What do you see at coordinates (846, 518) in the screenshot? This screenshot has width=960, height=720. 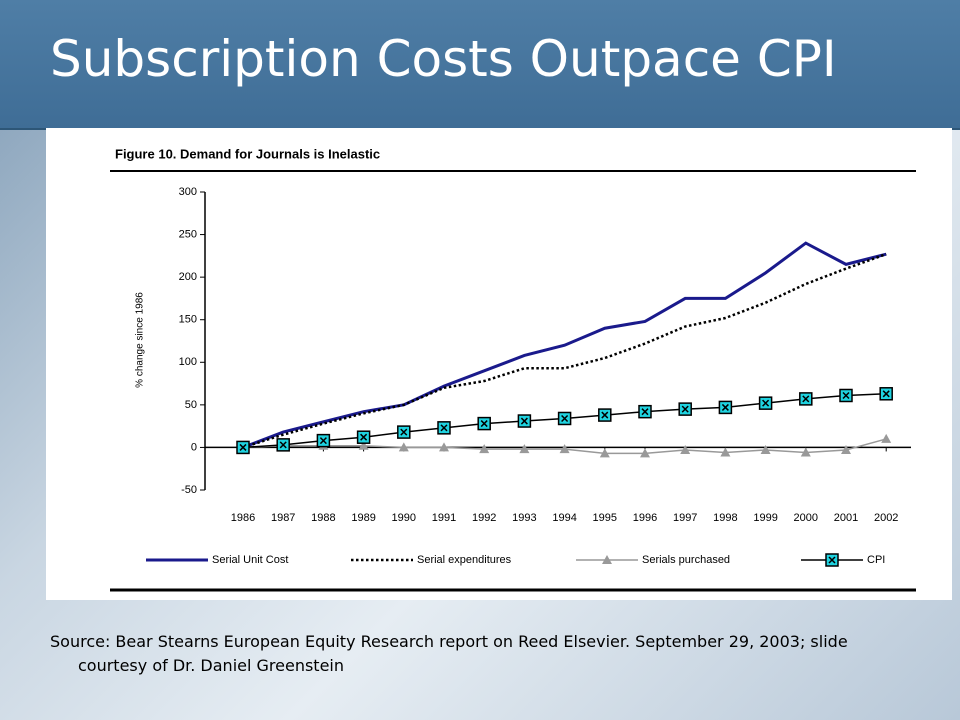 I see `x-tick-label: 2001` at bounding box center [846, 518].